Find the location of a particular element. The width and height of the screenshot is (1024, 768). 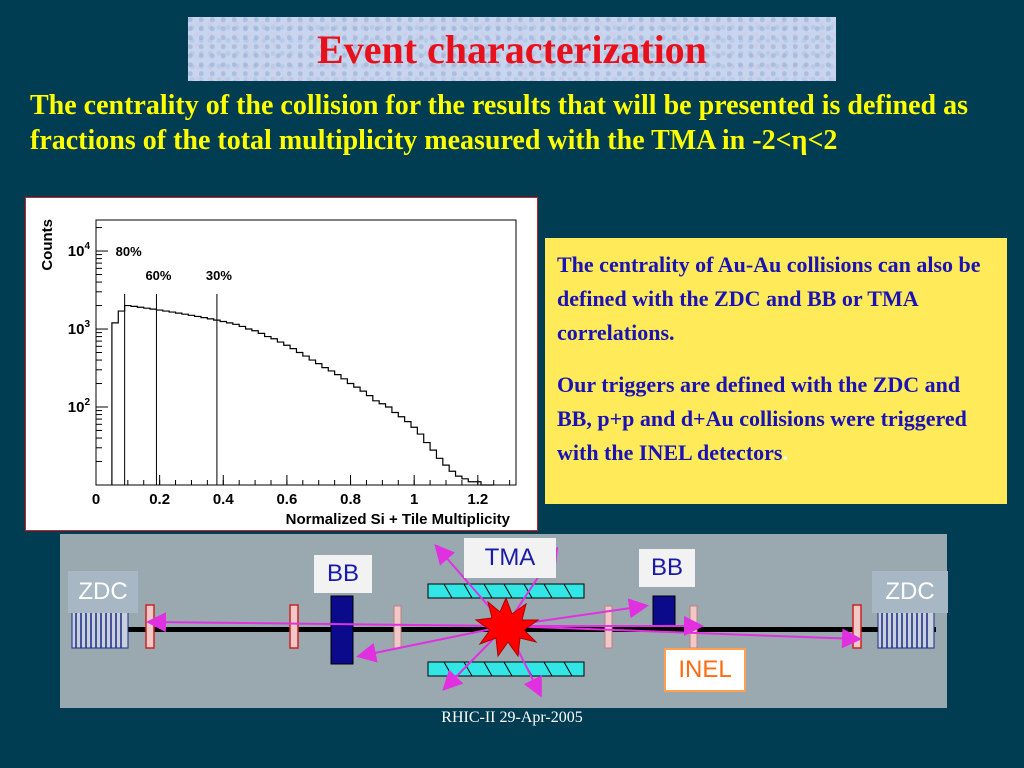

tma-upper-bar is located at coordinates (506, 591).